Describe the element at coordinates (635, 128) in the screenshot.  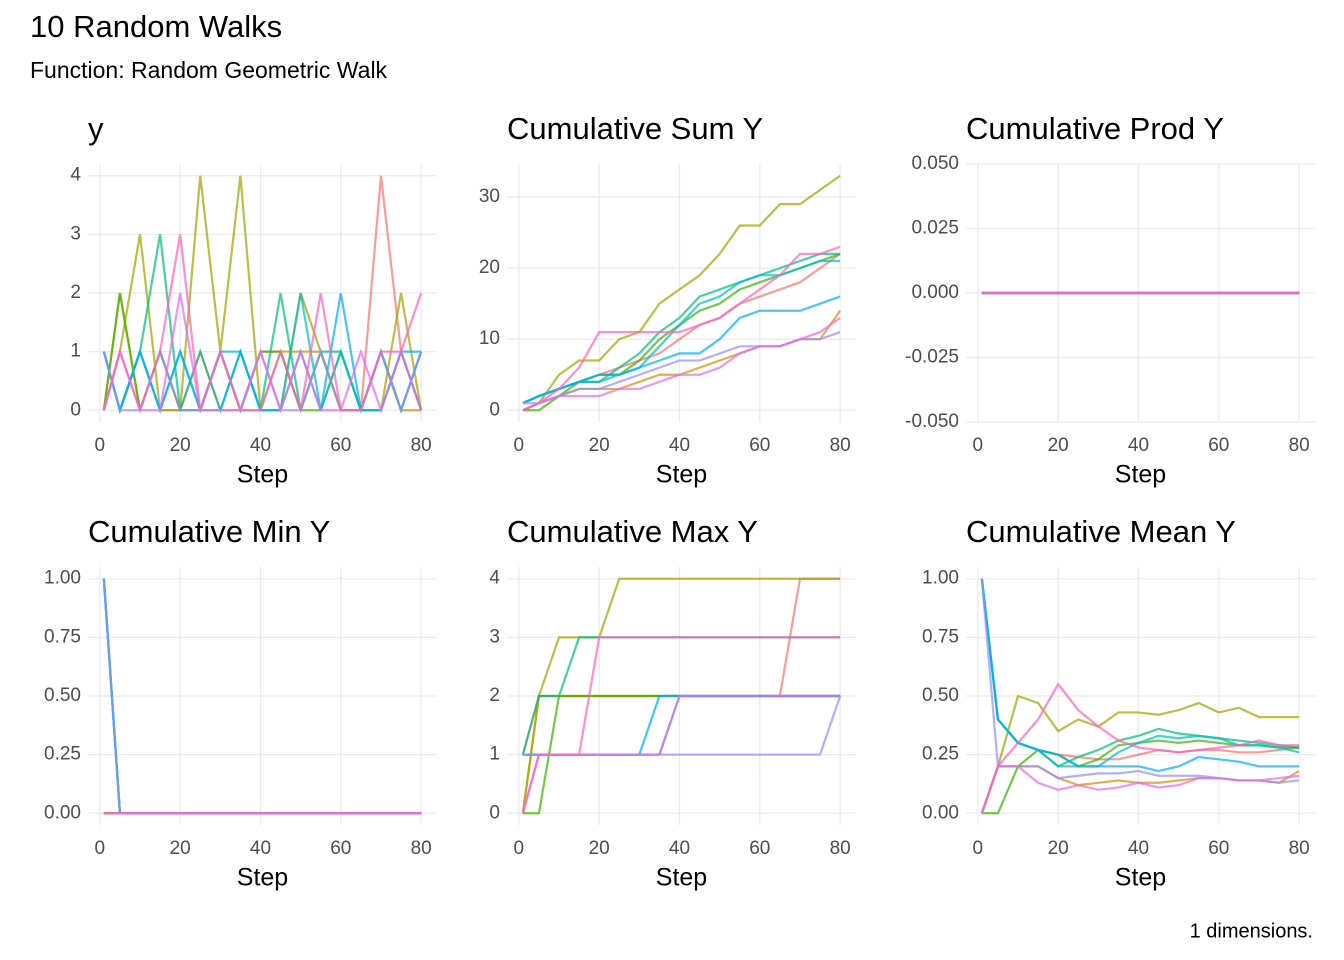
I see `panel-title: Cumulative Sum Y` at that location.